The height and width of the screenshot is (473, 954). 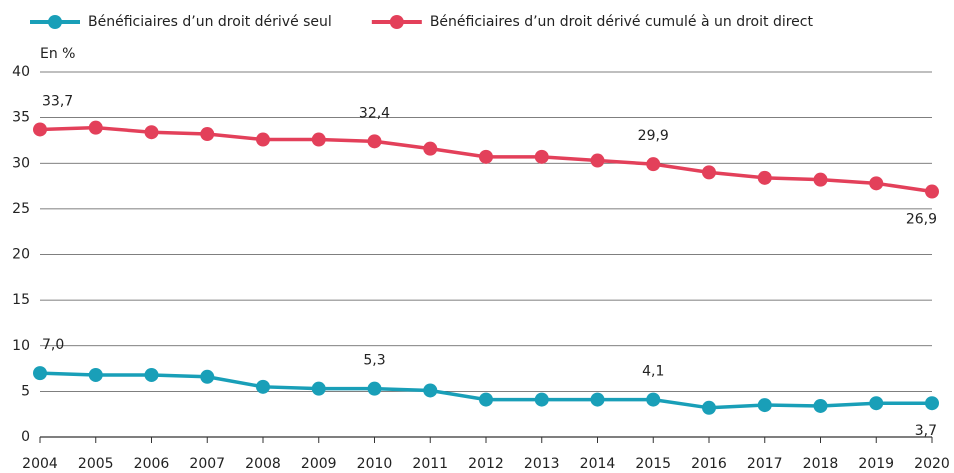 I want to click on x-tick-label: 2010, so click(x=375, y=464).